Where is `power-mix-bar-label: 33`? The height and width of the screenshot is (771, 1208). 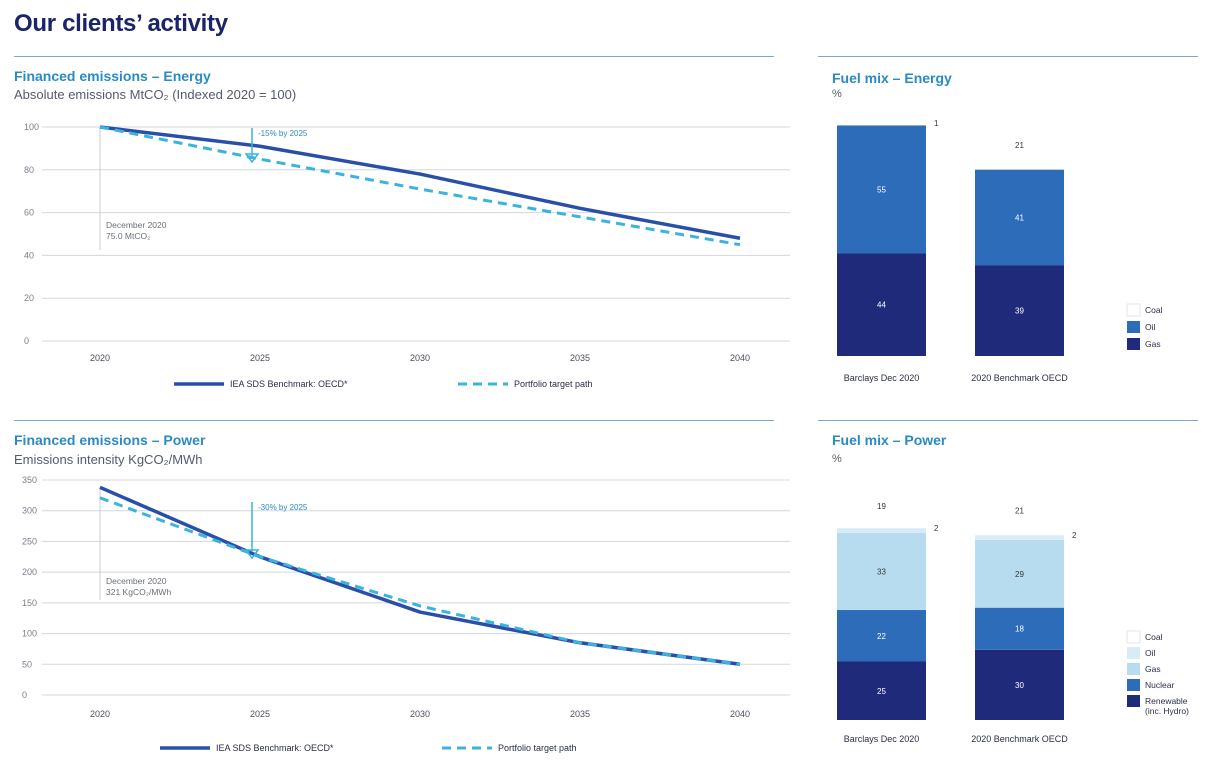
power-mix-bar-label: 33 is located at coordinates (881, 571).